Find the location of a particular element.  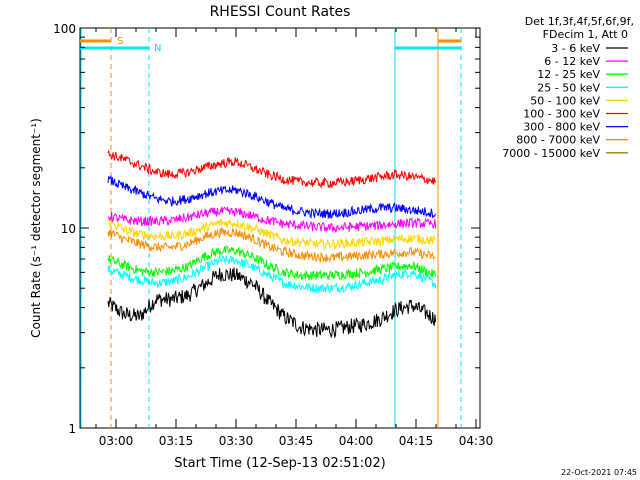

x-axis-label: Start Time (12-Sep-13 02:51:02) is located at coordinates (279, 463).